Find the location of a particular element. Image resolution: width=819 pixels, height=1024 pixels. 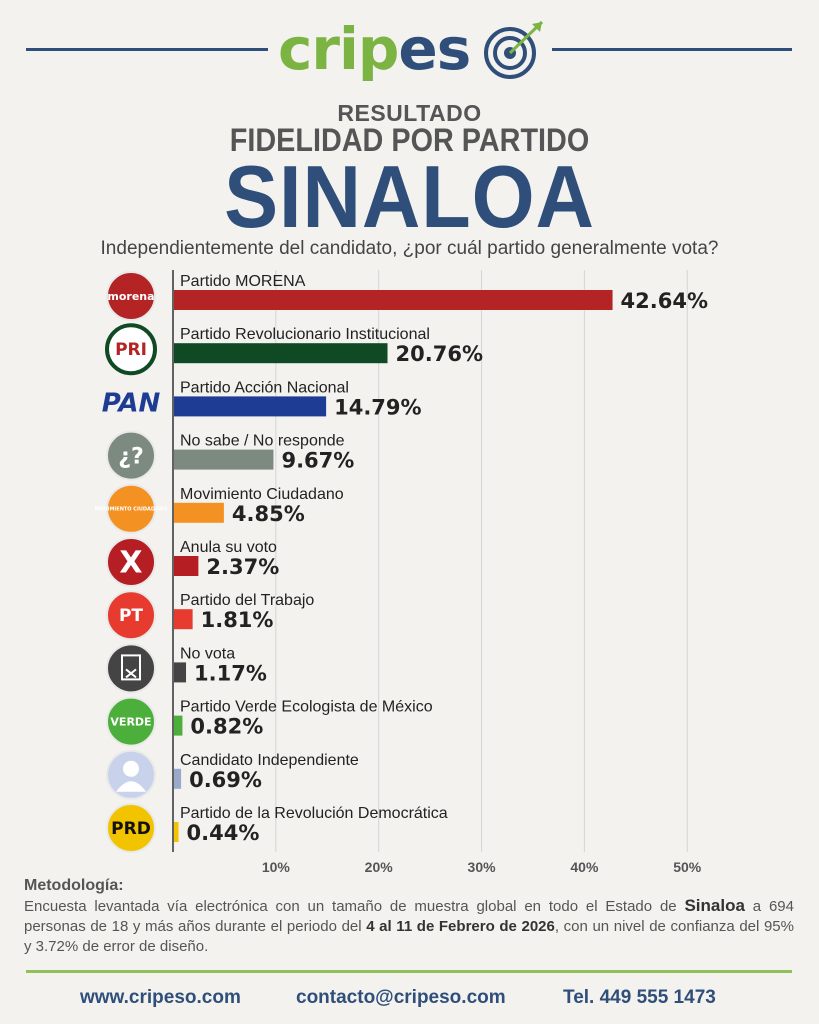

movimiento-ciudadano-logo: MOVIMIENTO CIUDADANO is located at coordinates (131, 508).